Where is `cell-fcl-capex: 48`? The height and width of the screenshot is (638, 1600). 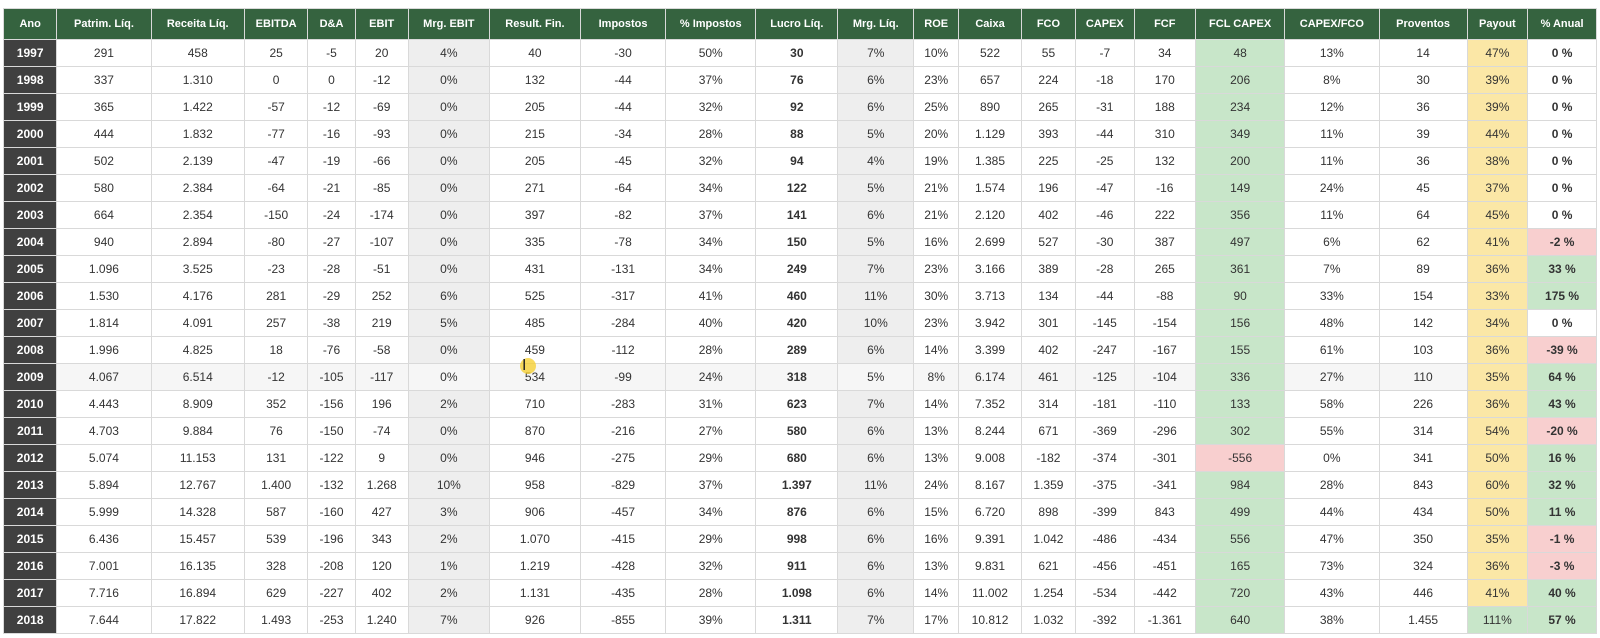
cell-fcl-capex: 48 is located at coordinates (1240, 53).